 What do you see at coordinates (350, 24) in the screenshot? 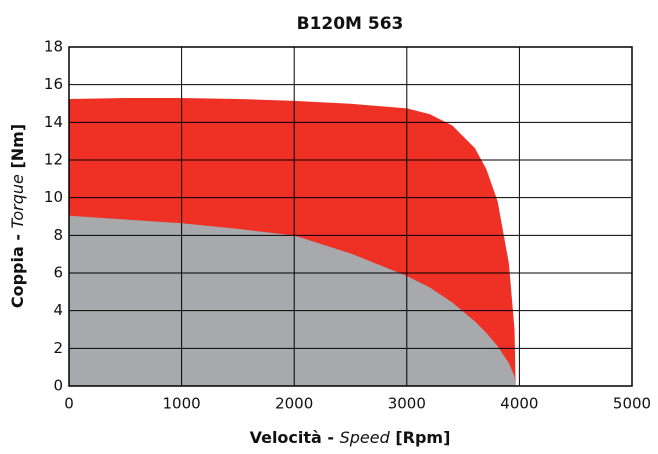
I see `chart-title: B120M 563` at bounding box center [350, 24].